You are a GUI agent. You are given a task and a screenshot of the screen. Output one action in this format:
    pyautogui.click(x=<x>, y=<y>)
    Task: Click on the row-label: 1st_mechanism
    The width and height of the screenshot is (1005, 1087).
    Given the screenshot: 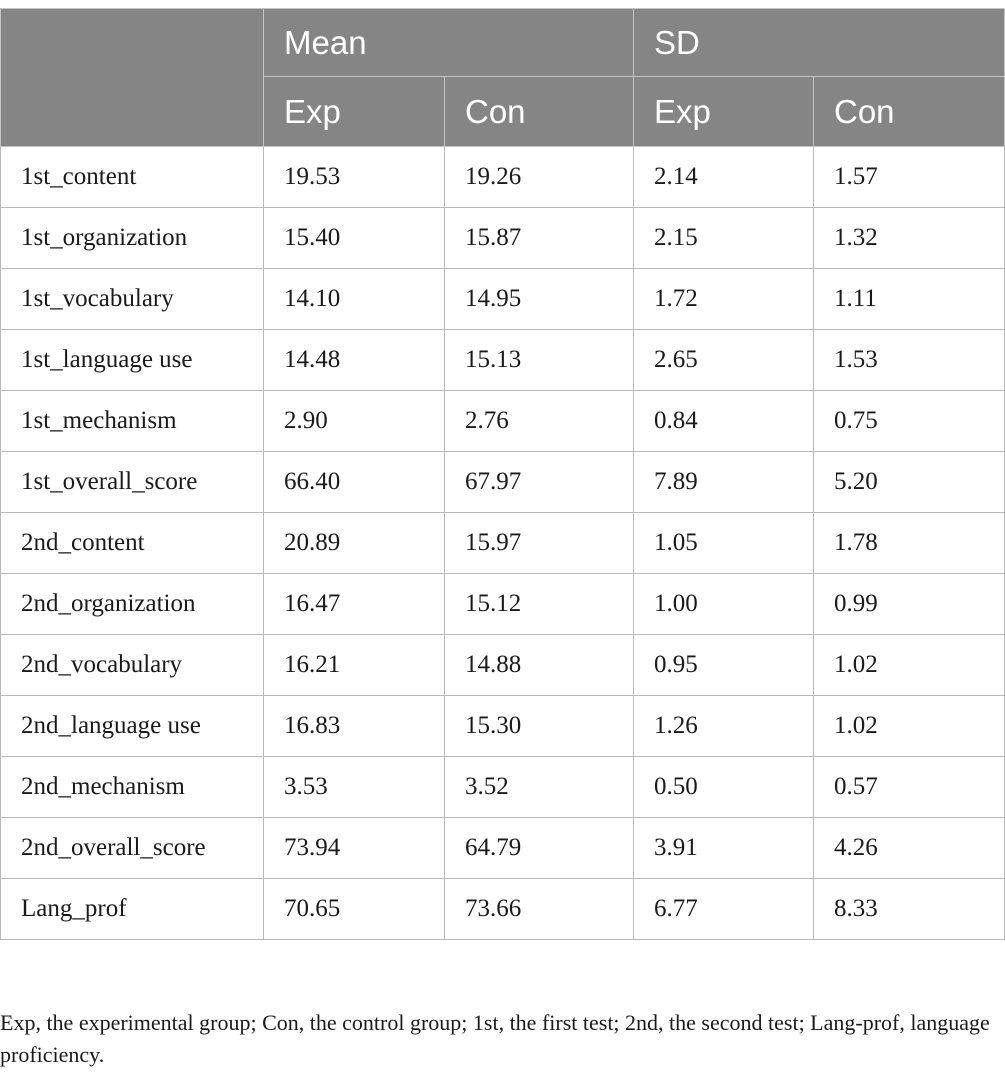 What is the action you would take?
    pyautogui.click(x=132, y=421)
    